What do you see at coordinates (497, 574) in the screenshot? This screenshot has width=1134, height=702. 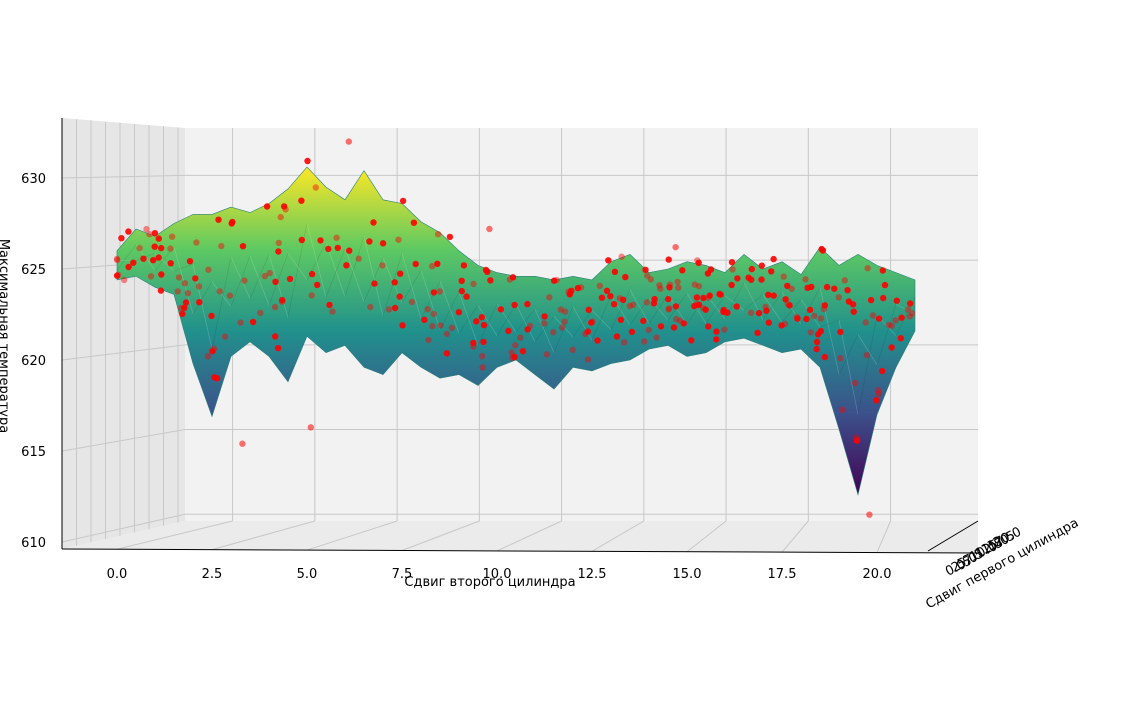 I see `x-tick-label: 10.0` at bounding box center [497, 574].